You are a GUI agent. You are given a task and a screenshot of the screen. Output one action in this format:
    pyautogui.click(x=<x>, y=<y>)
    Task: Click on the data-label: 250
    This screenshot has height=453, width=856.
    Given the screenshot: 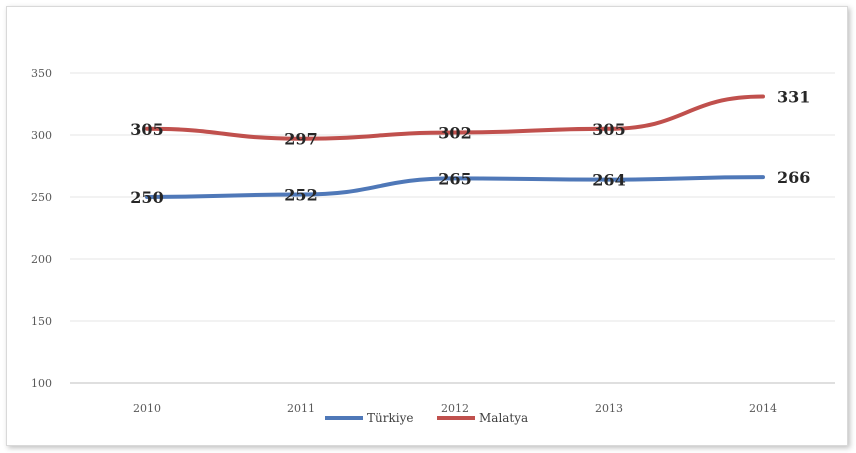 What is the action you would take?
    pyautogui.click(x=146, y=197)
    